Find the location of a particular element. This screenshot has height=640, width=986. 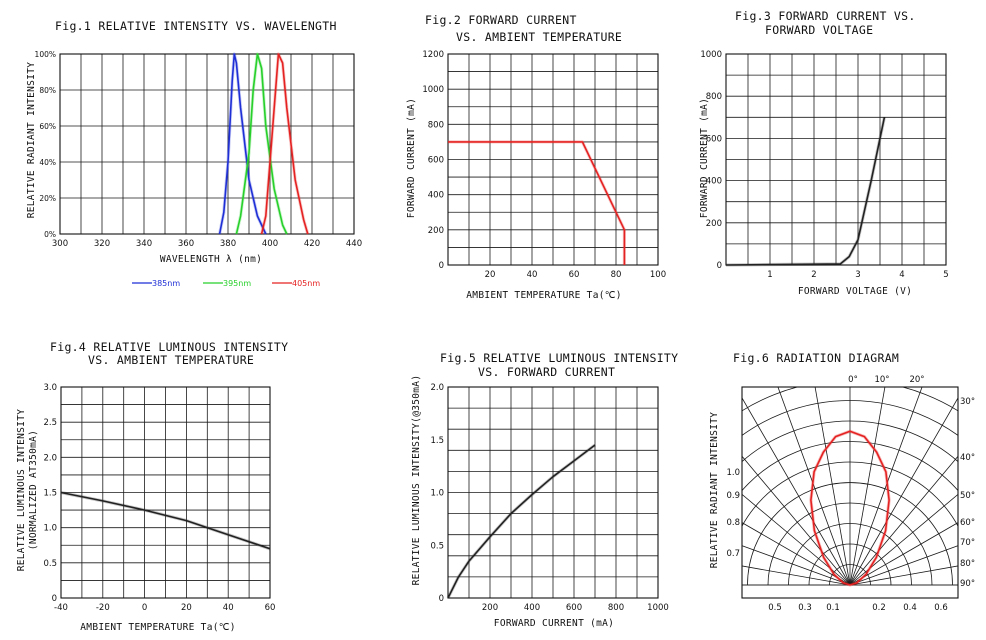

fig1-y-tick: 60% is located at coordinates (47, 126).